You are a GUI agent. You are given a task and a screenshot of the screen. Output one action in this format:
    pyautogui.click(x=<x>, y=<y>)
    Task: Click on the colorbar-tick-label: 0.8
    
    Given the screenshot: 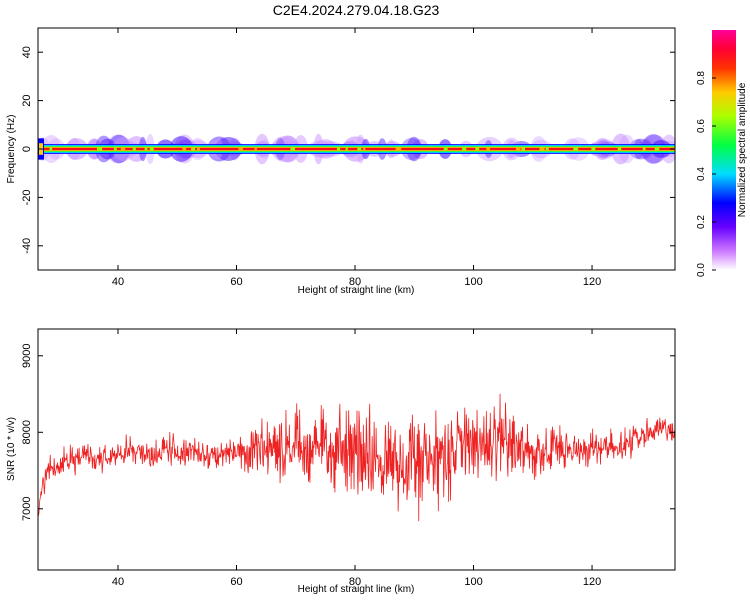 What is the action you would take?
    pyautogui.click(x=701, y=78)
    